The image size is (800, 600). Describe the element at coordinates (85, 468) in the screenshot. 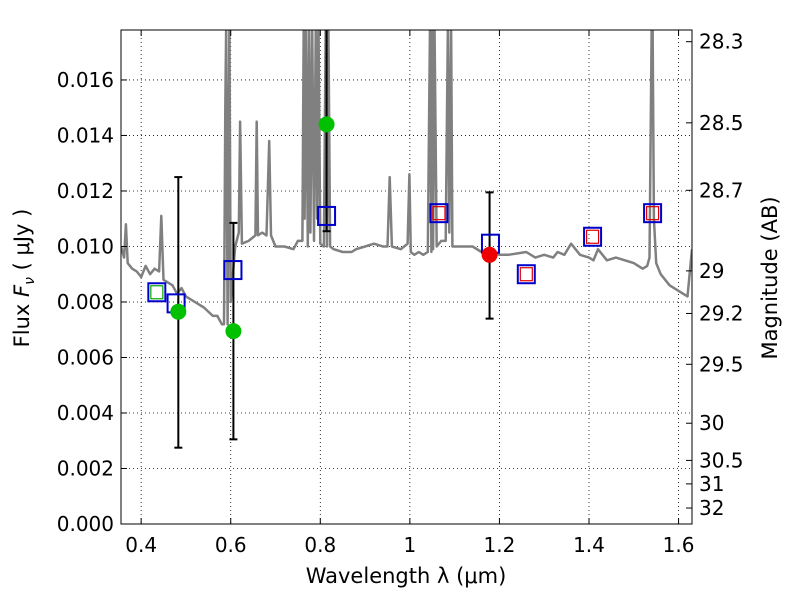

I see `y-tick-label: 0.002` at that location.